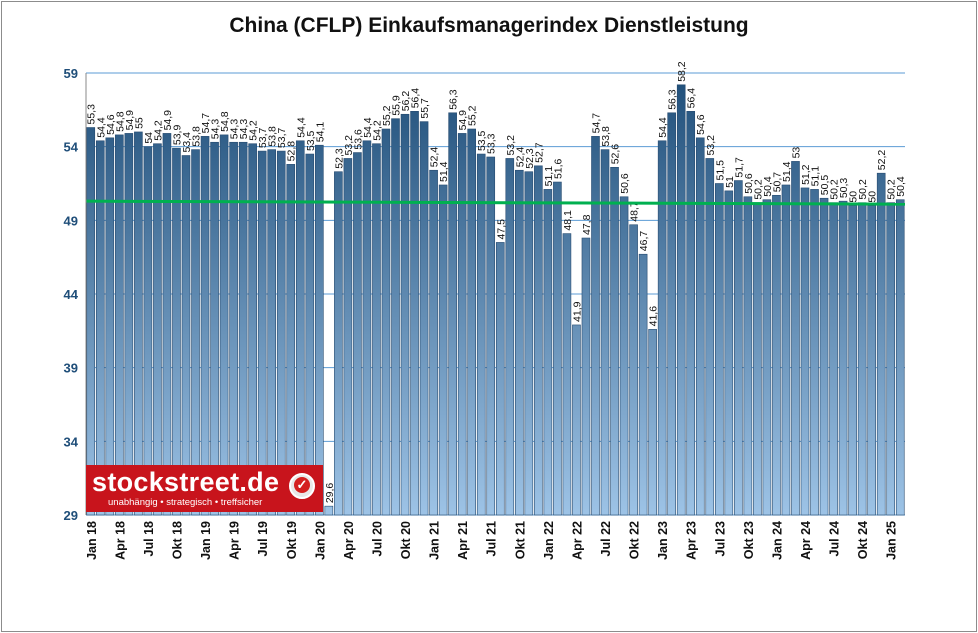 The width and height of the screenshot is (978, 633). What do you see at coordinates (349, 540) in the screenshot?
I see `x-tick-label: Apr 20` at bounding box center [349, 540].